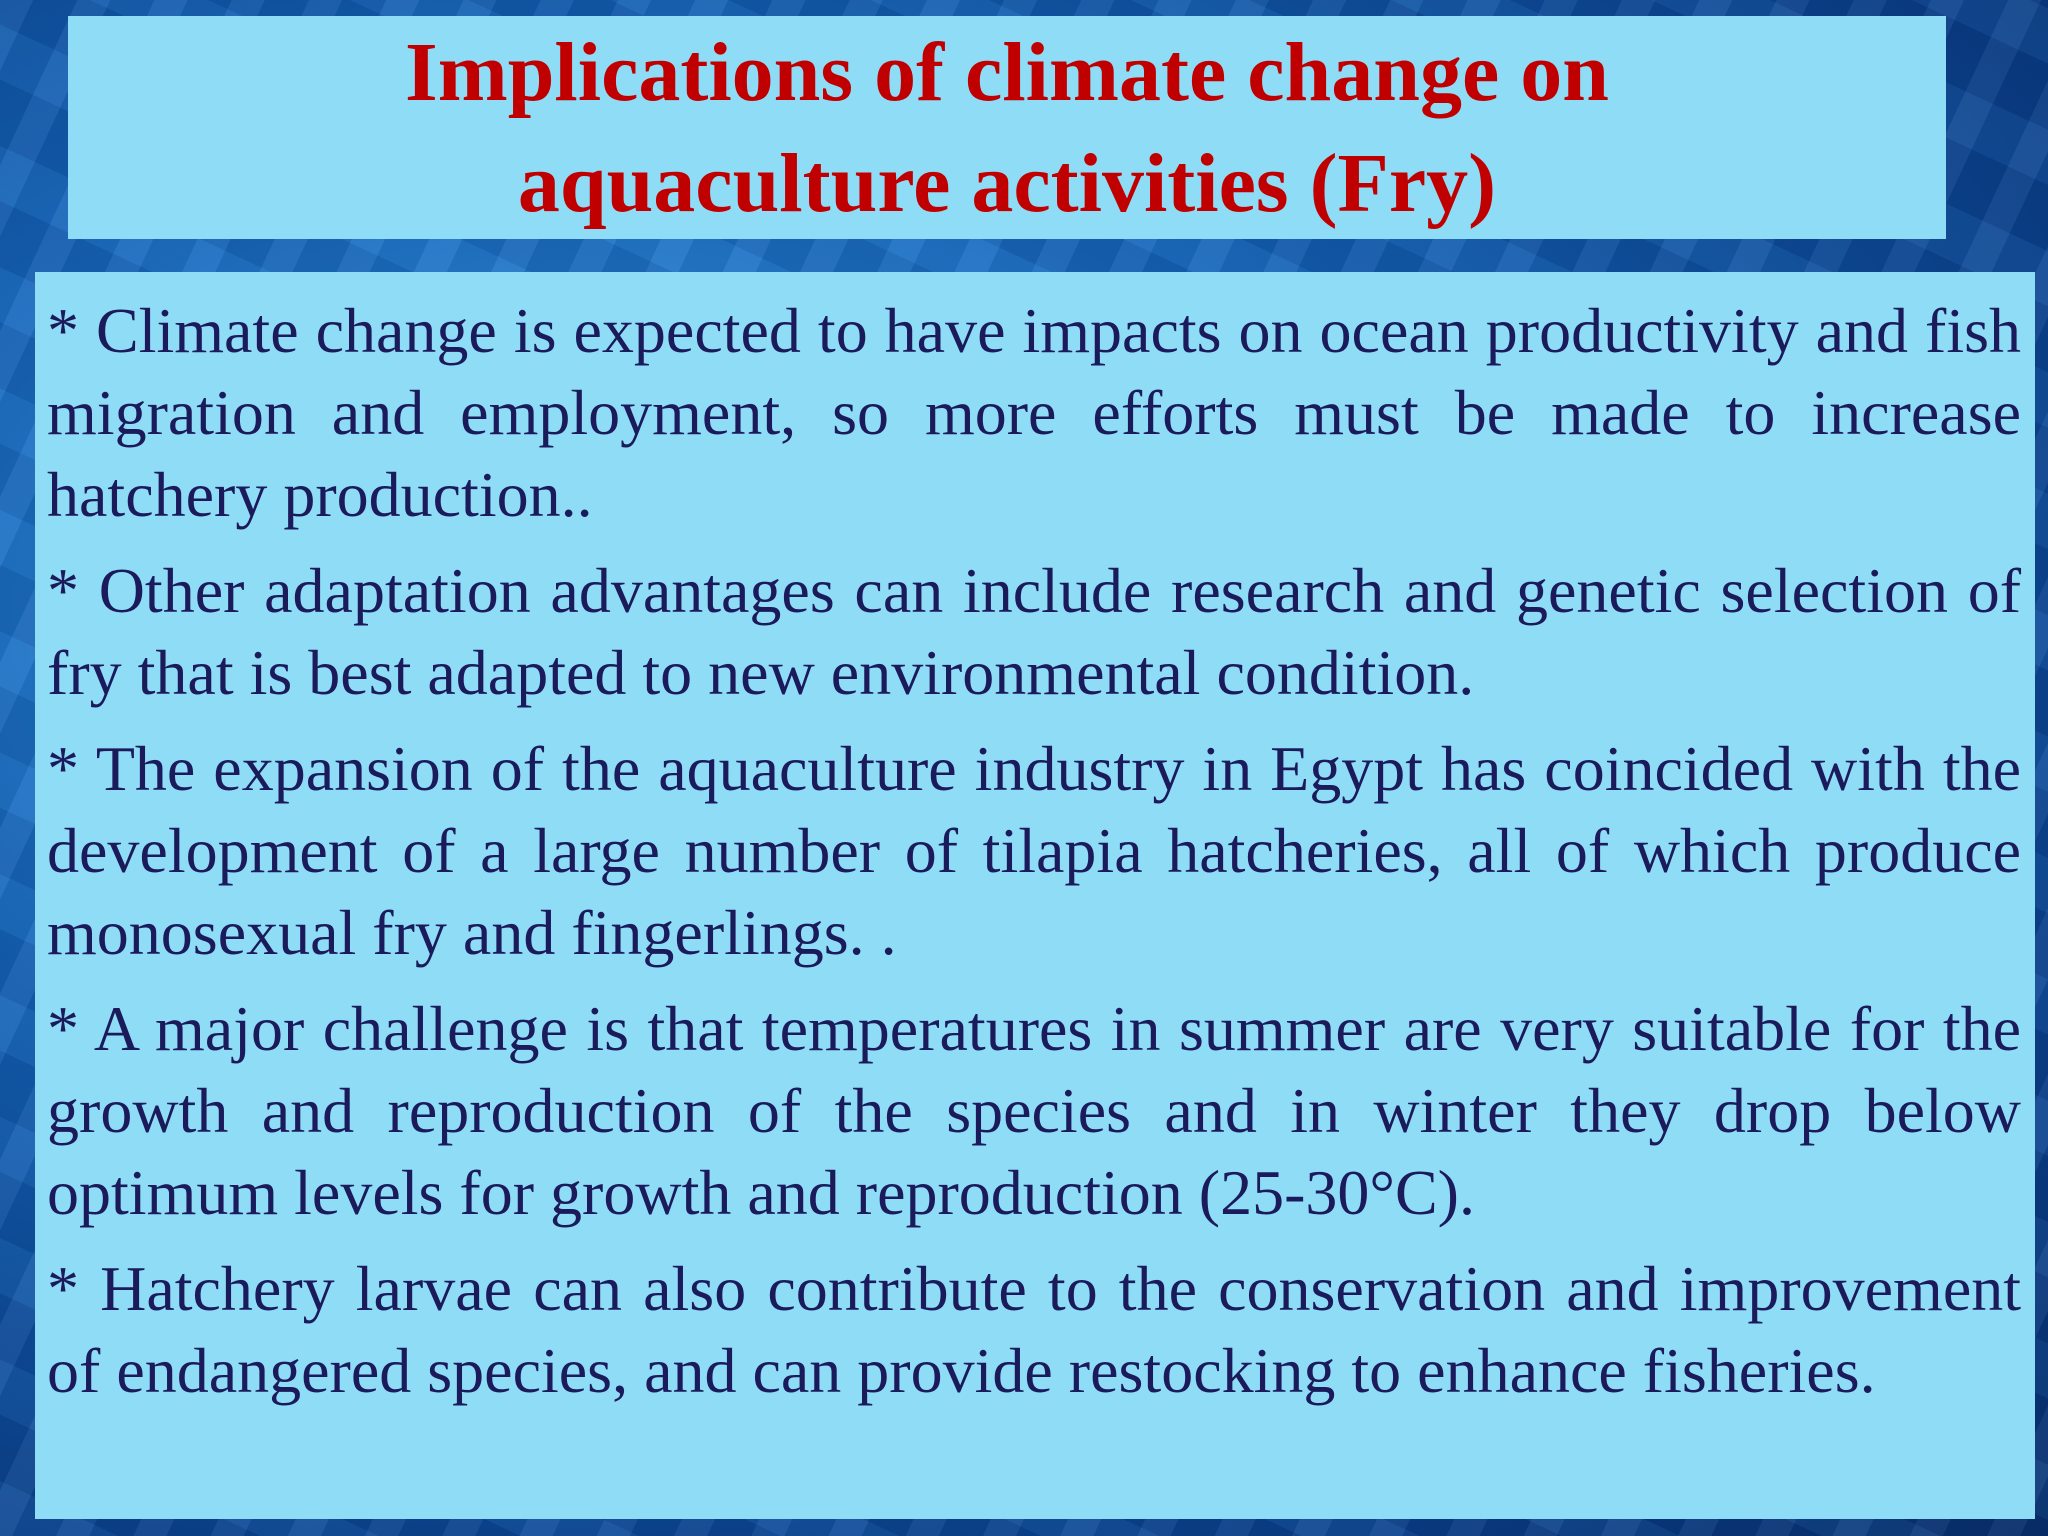 The image size is (2048, 1536). What do you see at coordinates (1007, 183) in the screenshot?
I see `title-line: aquaculture activities (Fry)` at bounding box center [1007, 183].